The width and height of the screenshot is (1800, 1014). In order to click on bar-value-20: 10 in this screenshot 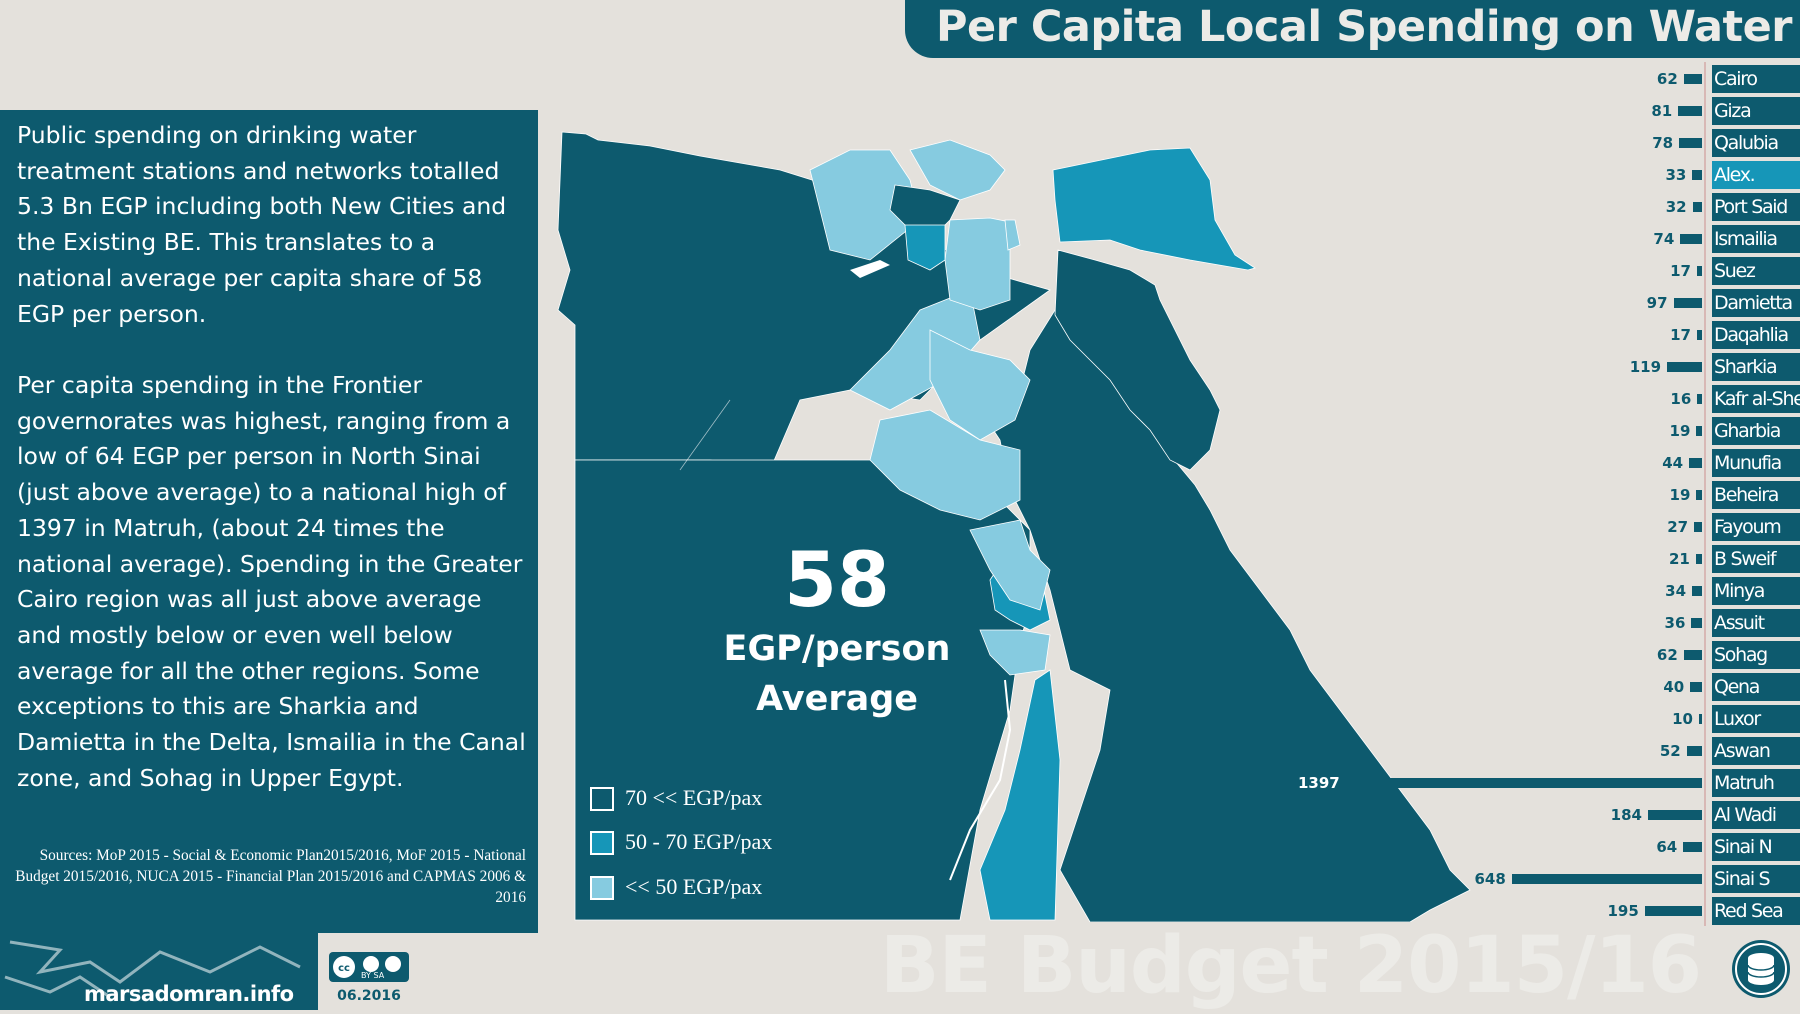, I will do `click(1682, 719)`.